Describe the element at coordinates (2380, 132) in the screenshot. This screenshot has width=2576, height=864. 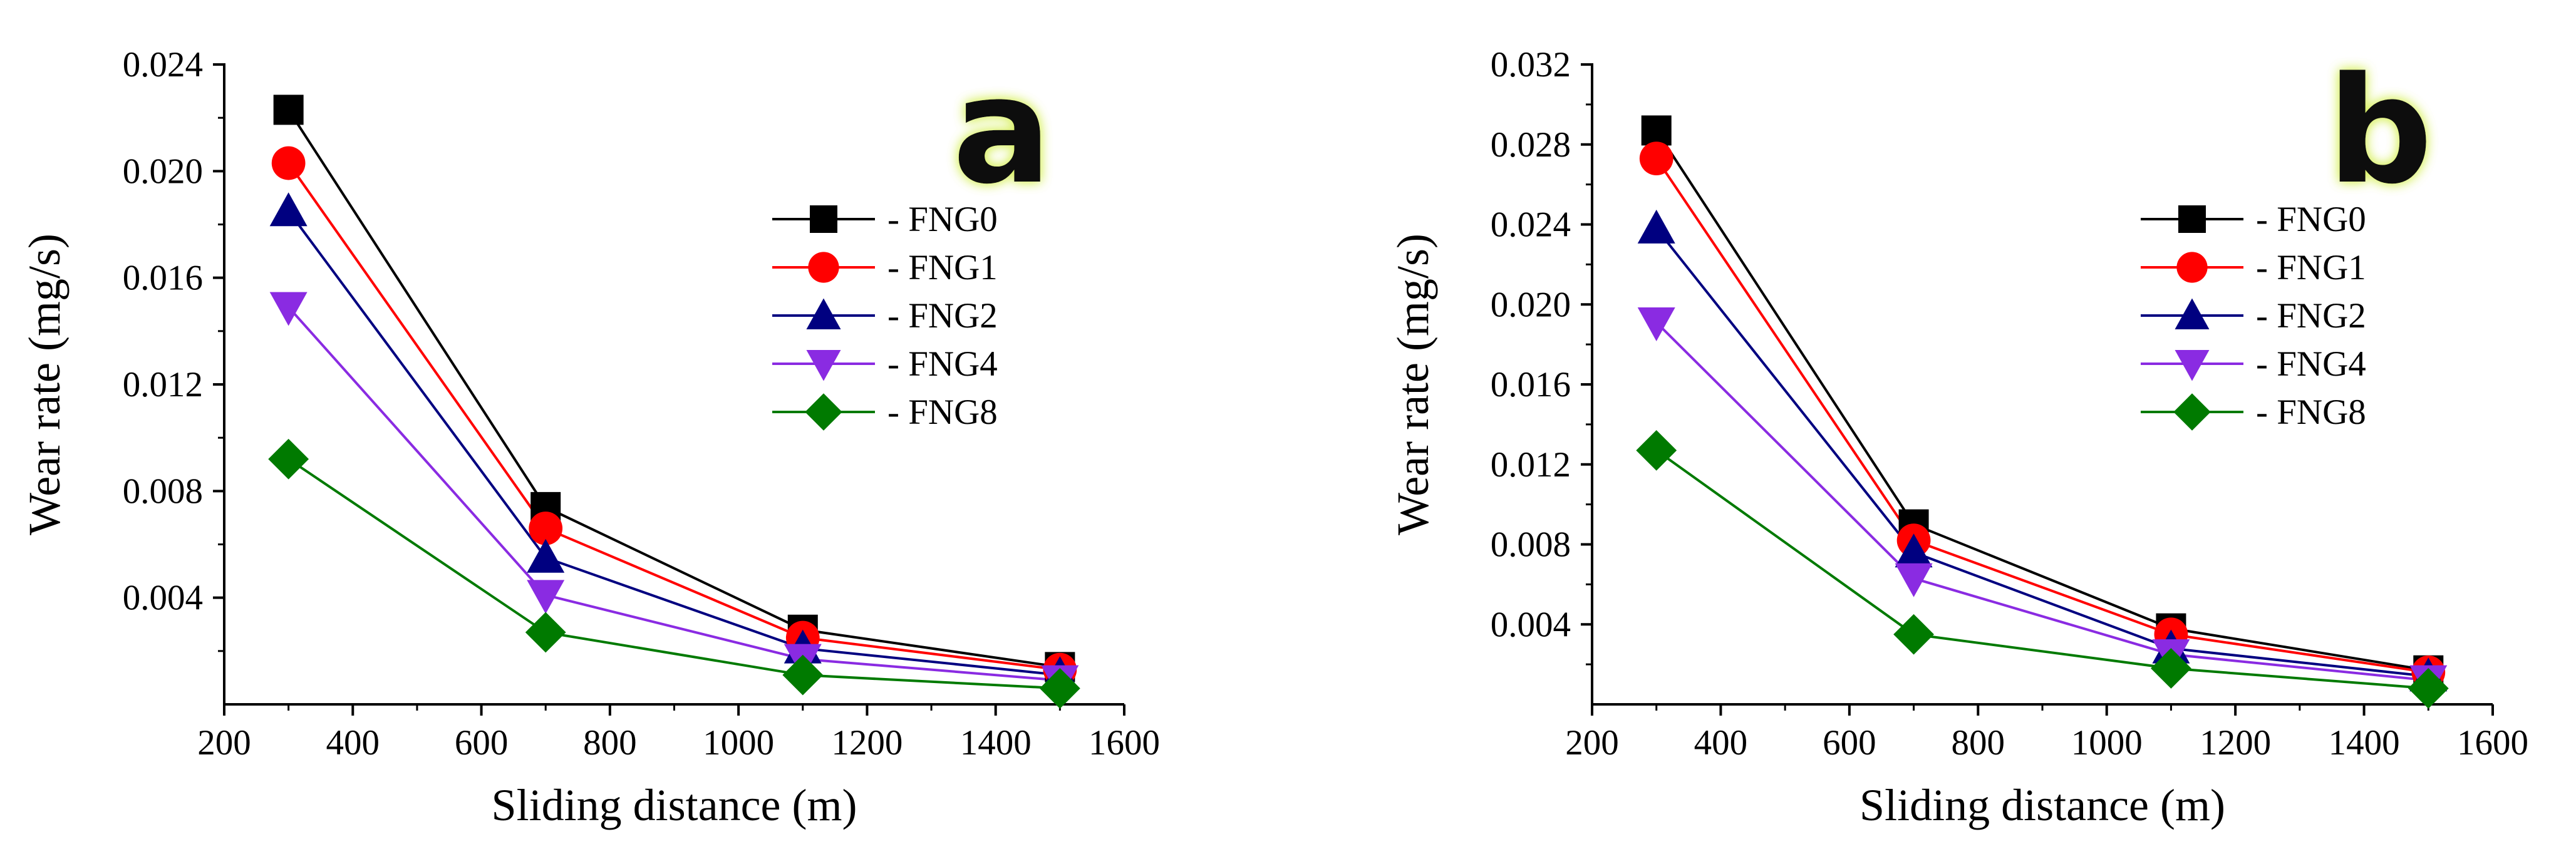
I see `panel-letter: b` at that location.